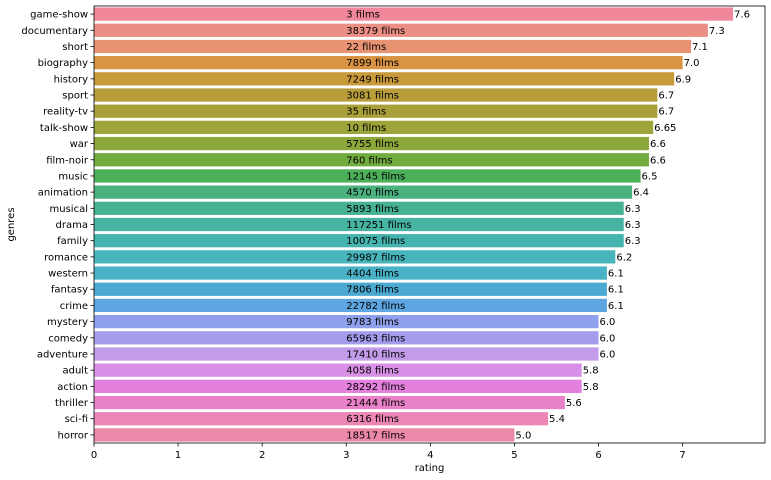 The width and height of the screenshot is (771, 480). Describe the element at coordinates (372, 209) in the screenshot. I see `film-count-label: 5893 films` at that location.